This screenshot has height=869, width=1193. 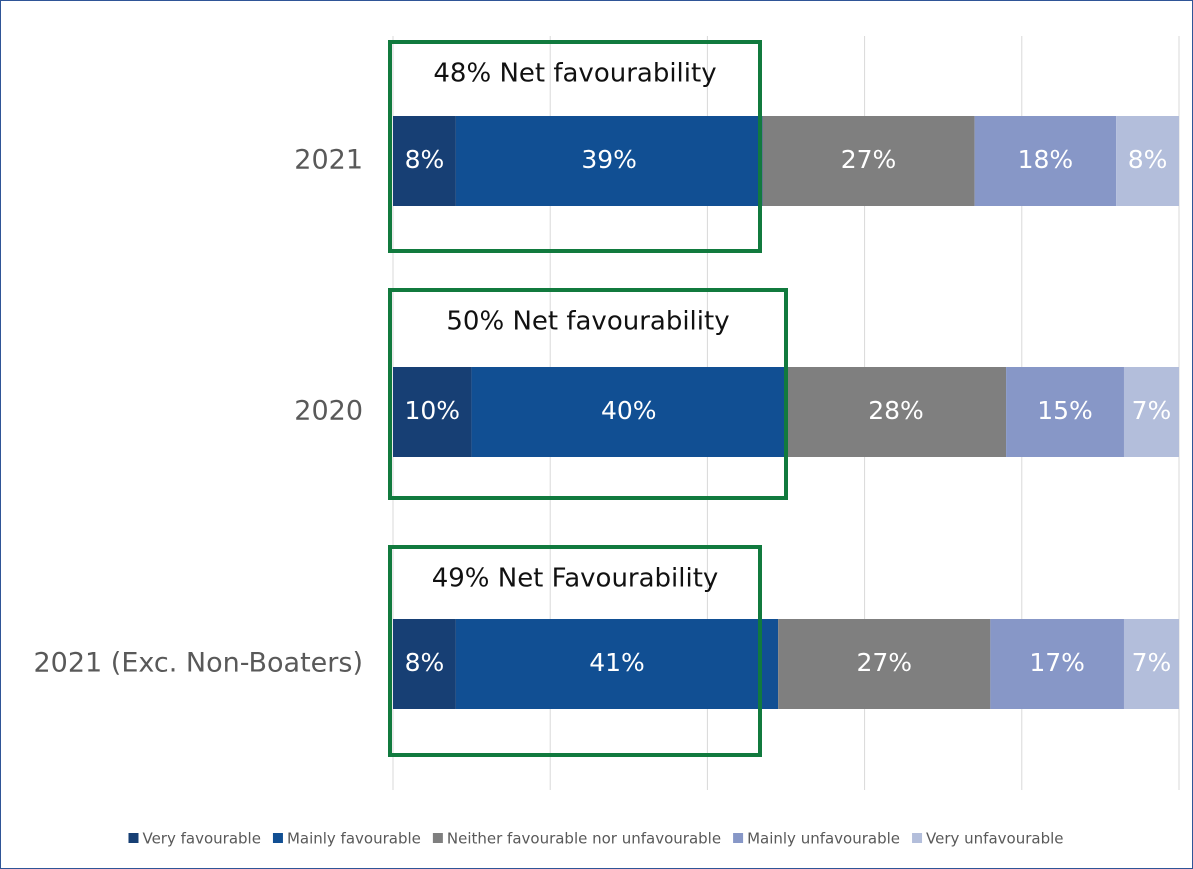 What do you see at coordinates (587, 322) in the screenshot?
I see `annotation: 50% Net favourability` at bounding box center [587, 322].